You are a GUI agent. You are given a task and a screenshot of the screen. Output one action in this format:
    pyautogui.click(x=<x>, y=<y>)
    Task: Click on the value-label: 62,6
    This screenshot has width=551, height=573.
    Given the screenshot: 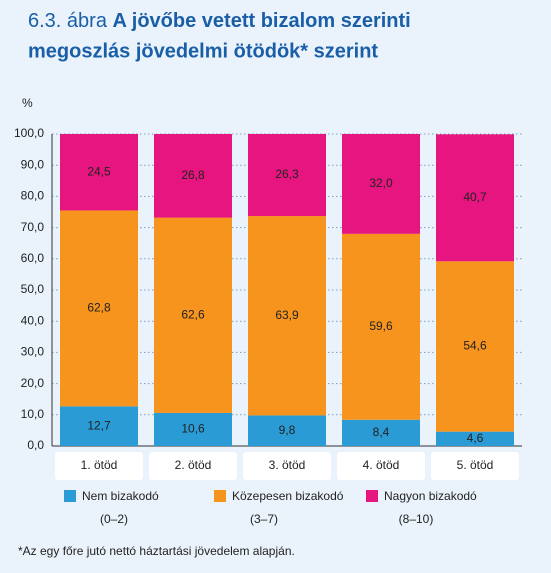 What is the action you would take?
    pyautogui.click(x=193, y=314)
    